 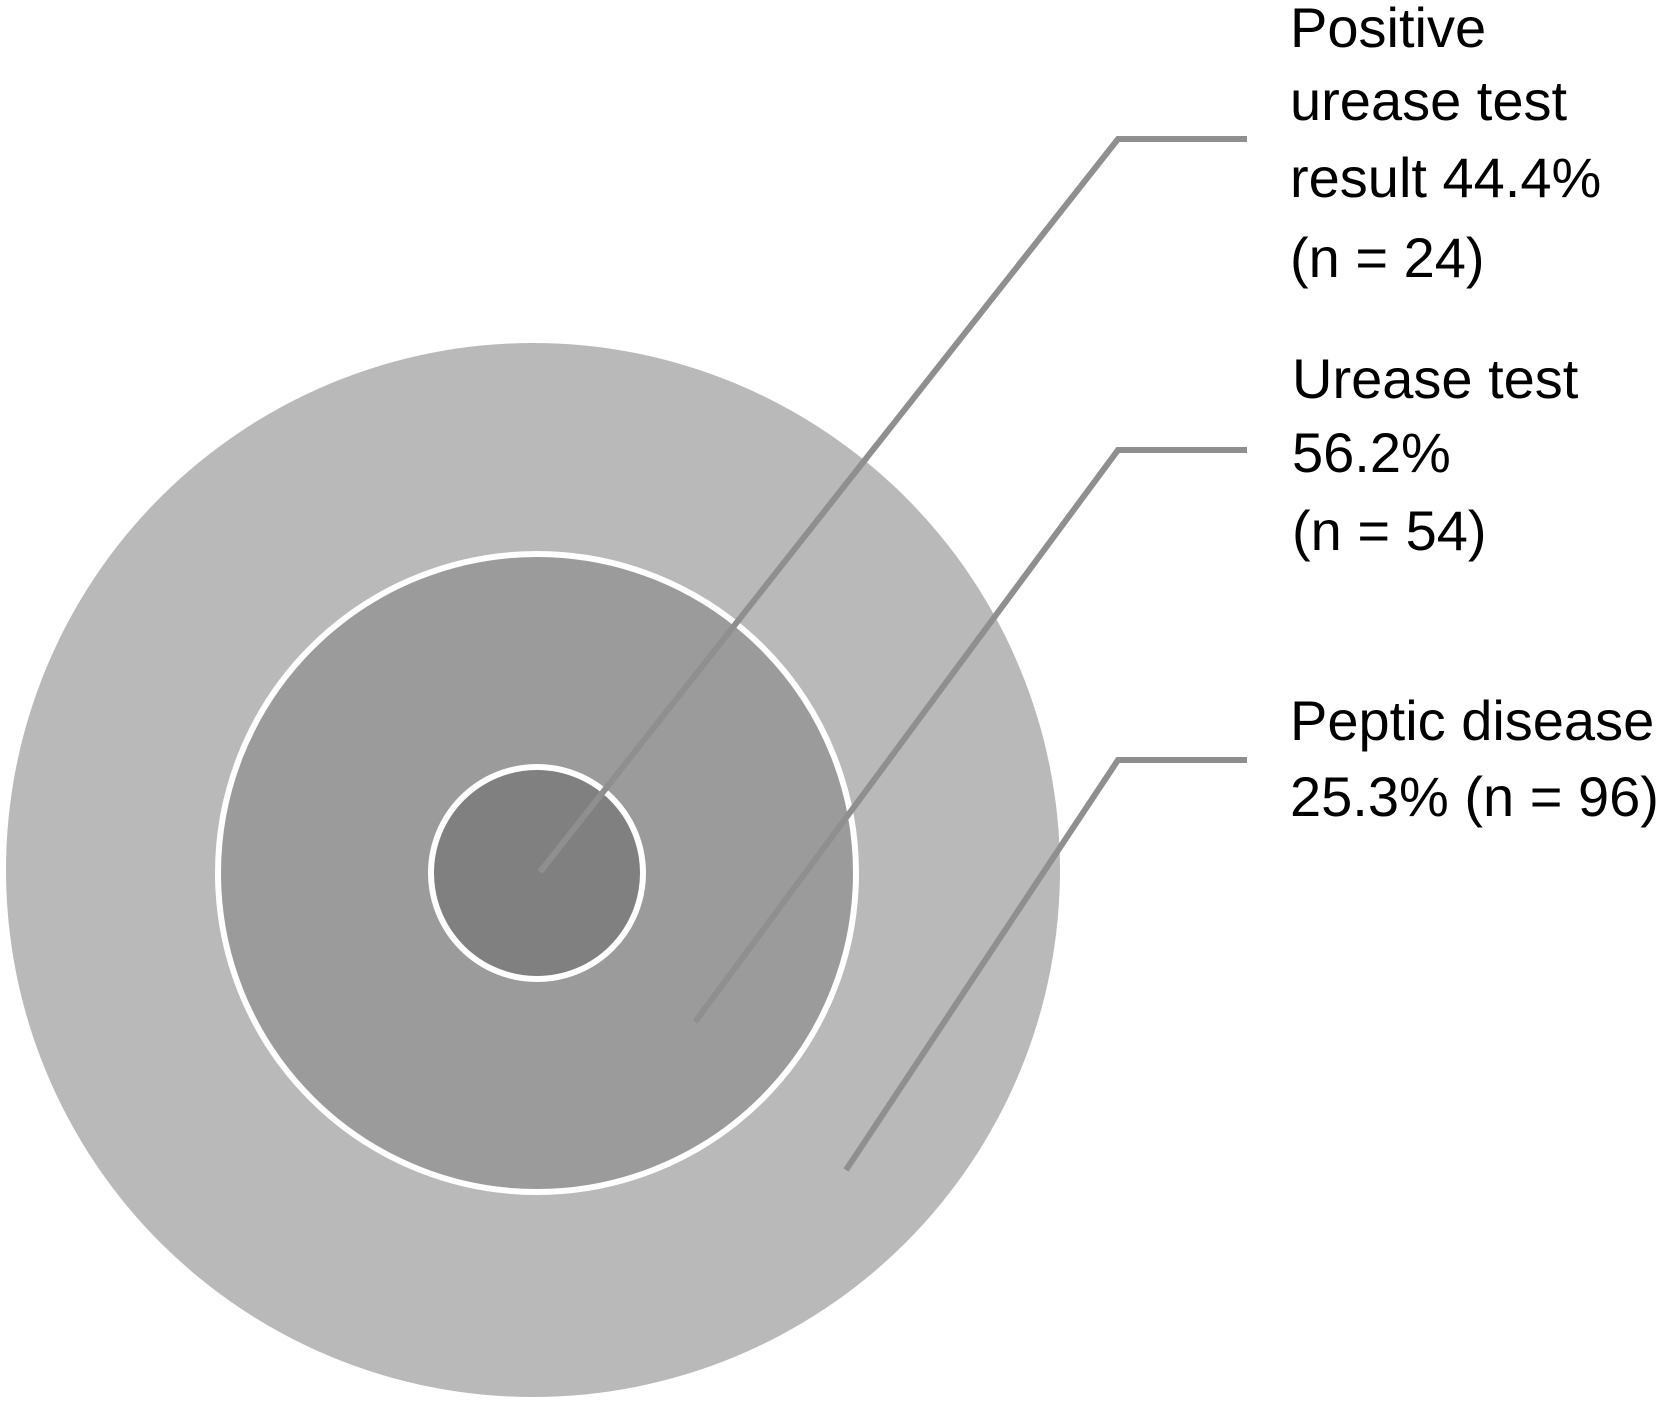 What do you see at coordinates (1445, 177) in the screenshot?
I see `label-positive-urease-line-3: result 44.4%` at bounding box center [1445, 177].